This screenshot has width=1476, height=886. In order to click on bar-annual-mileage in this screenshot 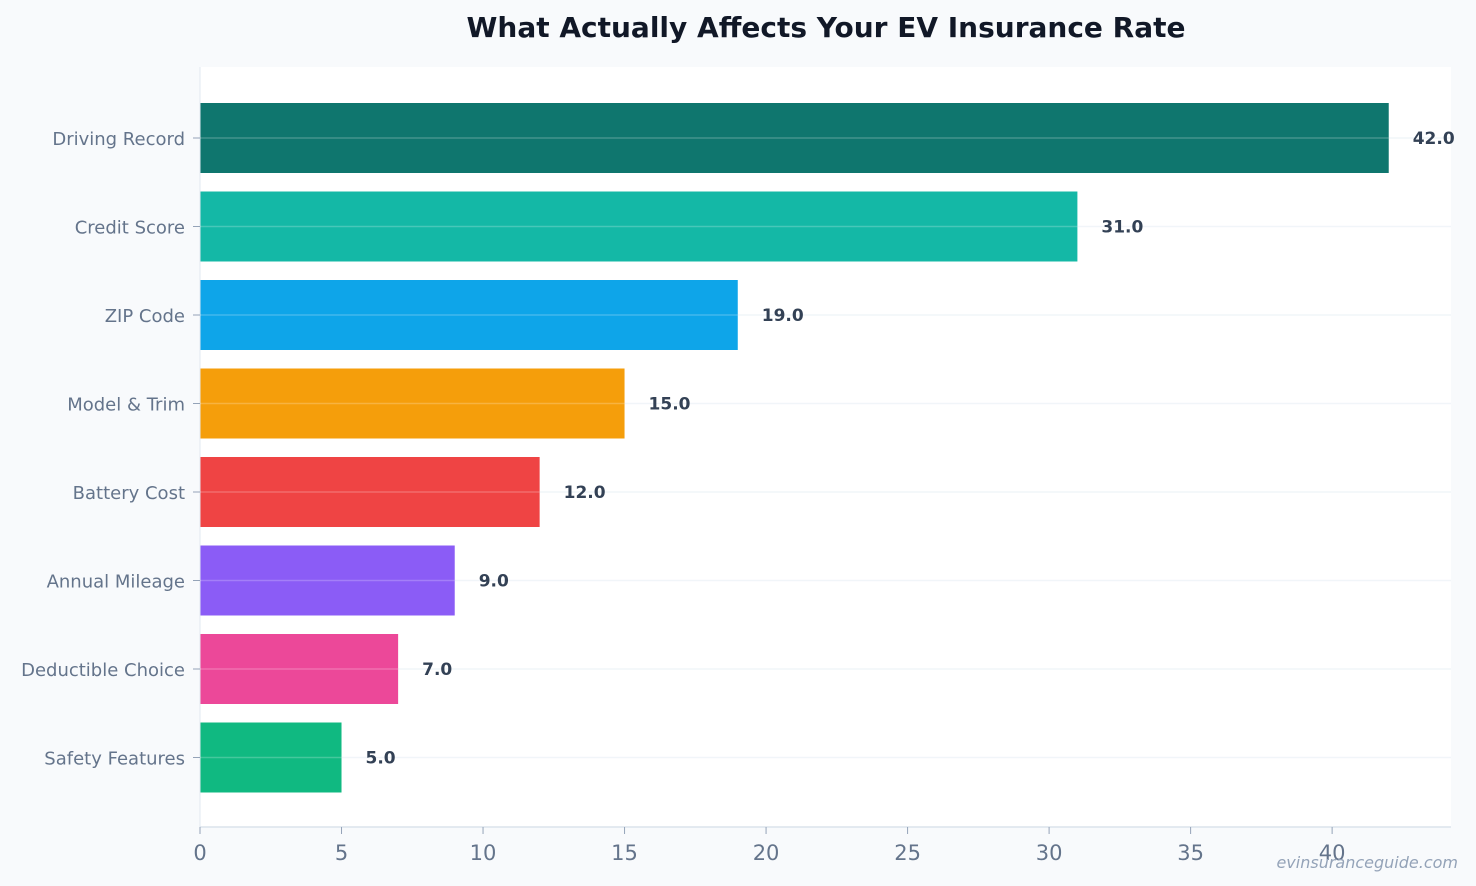, I will do `click(327, 580)`.